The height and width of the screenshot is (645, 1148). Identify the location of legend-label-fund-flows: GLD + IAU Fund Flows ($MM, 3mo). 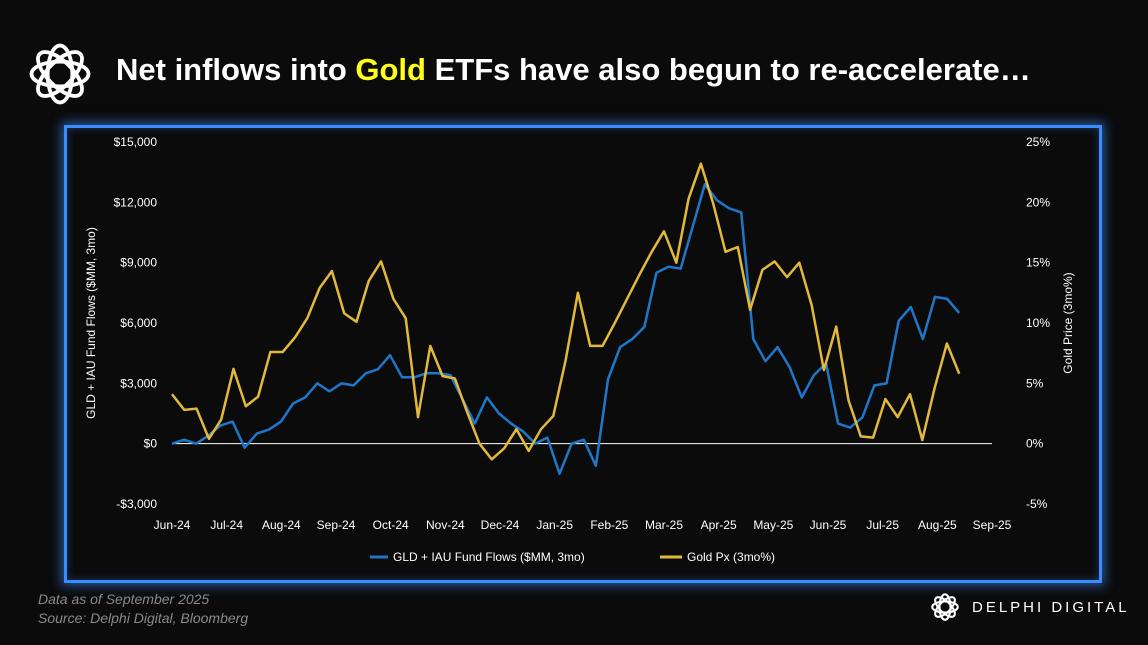
(489, 557).